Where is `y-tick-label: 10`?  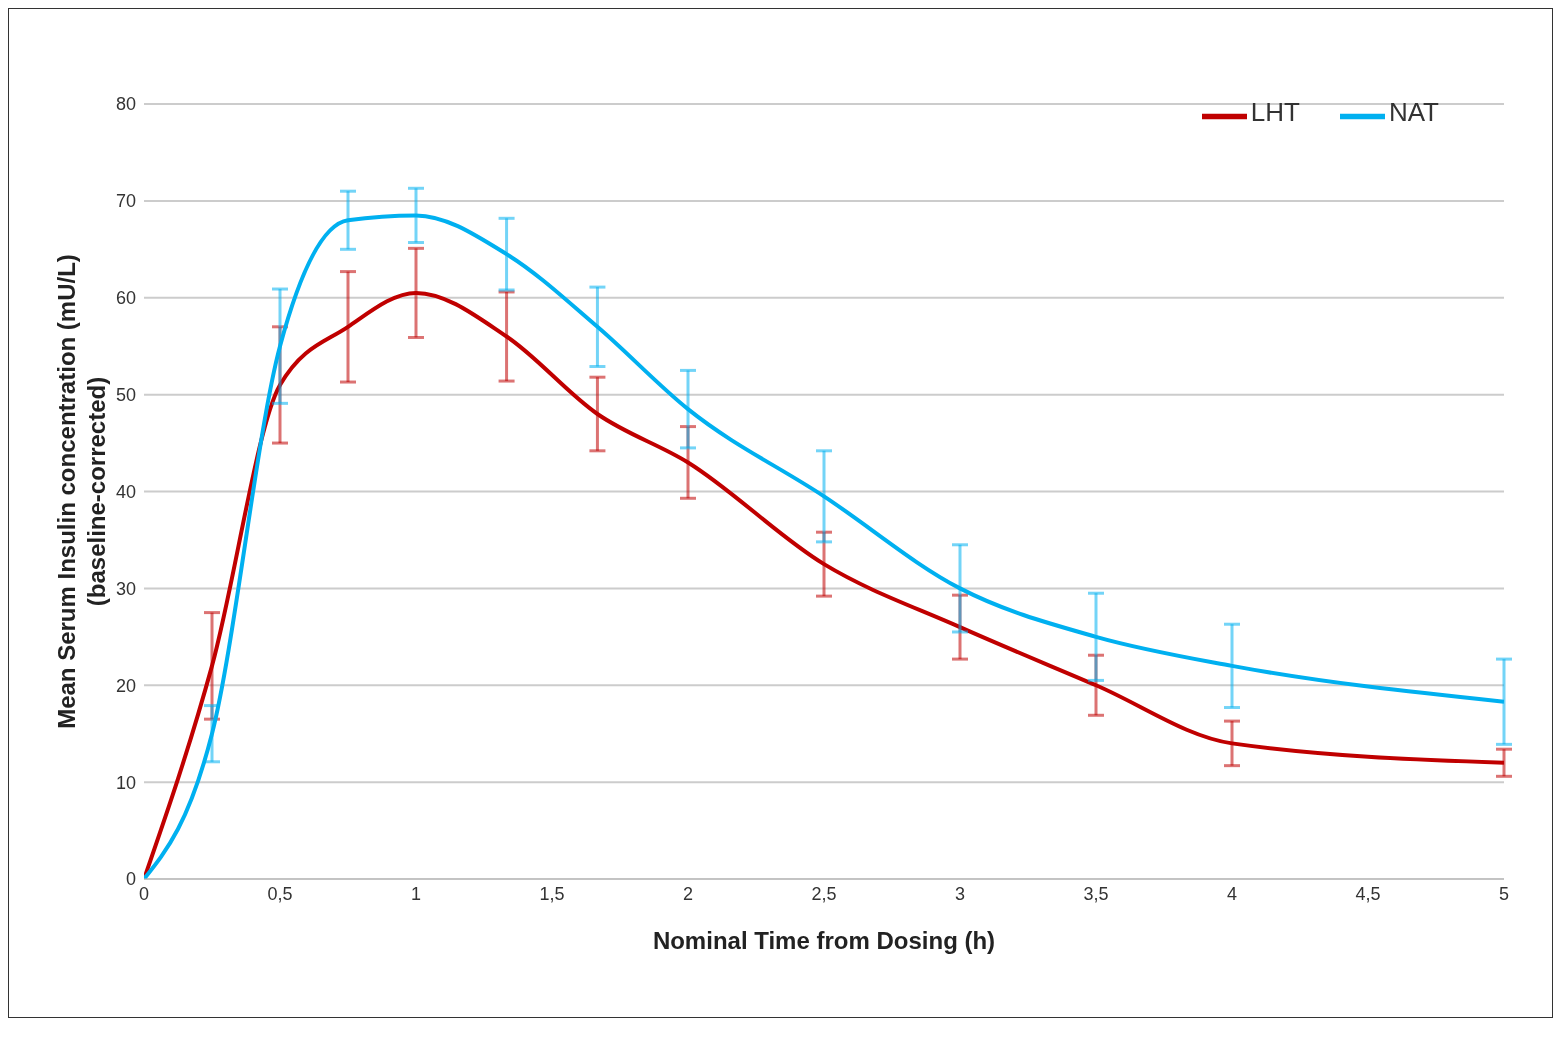 y-tick-label: 10 is located at coordinates (125, 782).